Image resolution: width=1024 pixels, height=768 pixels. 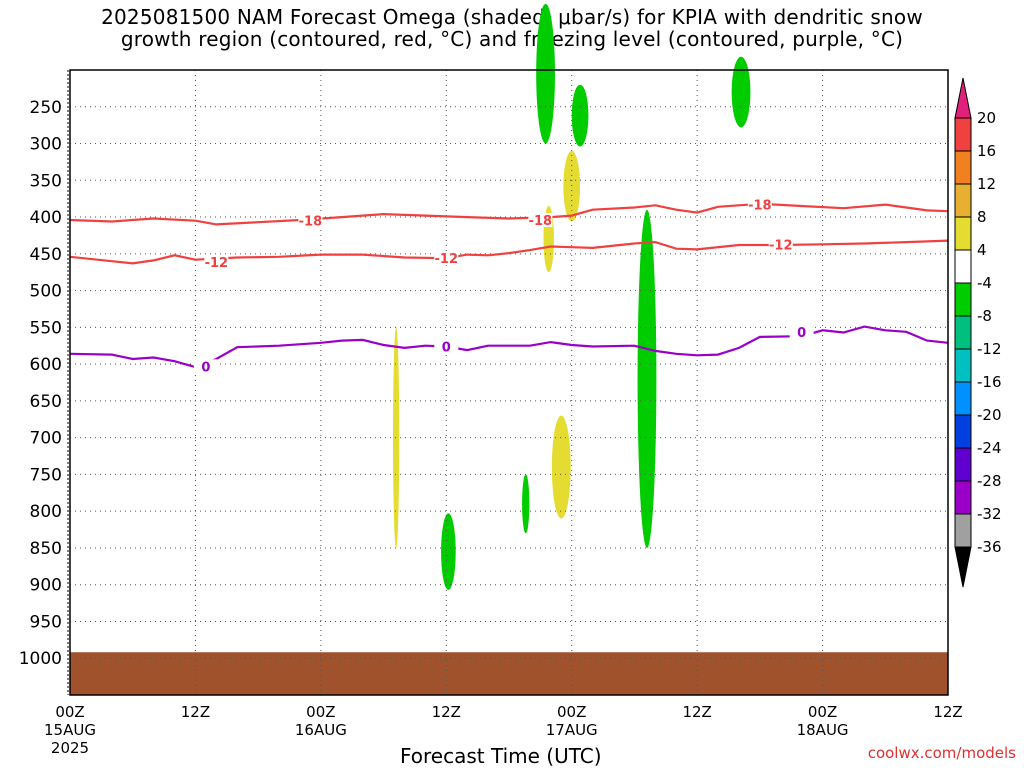 What do you see at coordinates (46, 108) in the screenshot?
I see `y-tick-label: 250` at bounding box center [46, 108].